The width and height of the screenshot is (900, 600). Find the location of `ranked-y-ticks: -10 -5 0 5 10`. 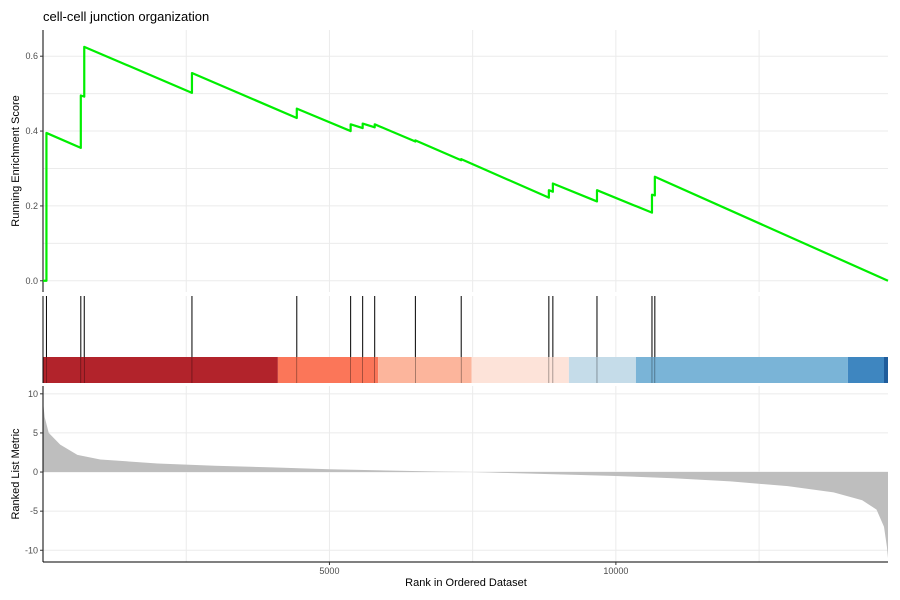

ranked-y-ticks: -10 -5 0 5 10 is located at coordinates (34, 472).